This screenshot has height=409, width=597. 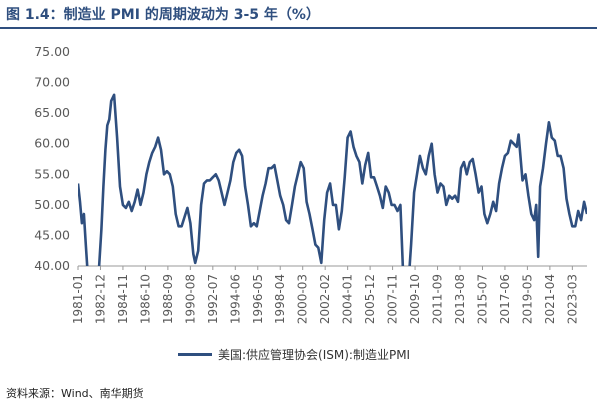 What do you see at coordinates (298, 28) in the screenshot?
I see `title-underline` at bounding box center [298, 28].